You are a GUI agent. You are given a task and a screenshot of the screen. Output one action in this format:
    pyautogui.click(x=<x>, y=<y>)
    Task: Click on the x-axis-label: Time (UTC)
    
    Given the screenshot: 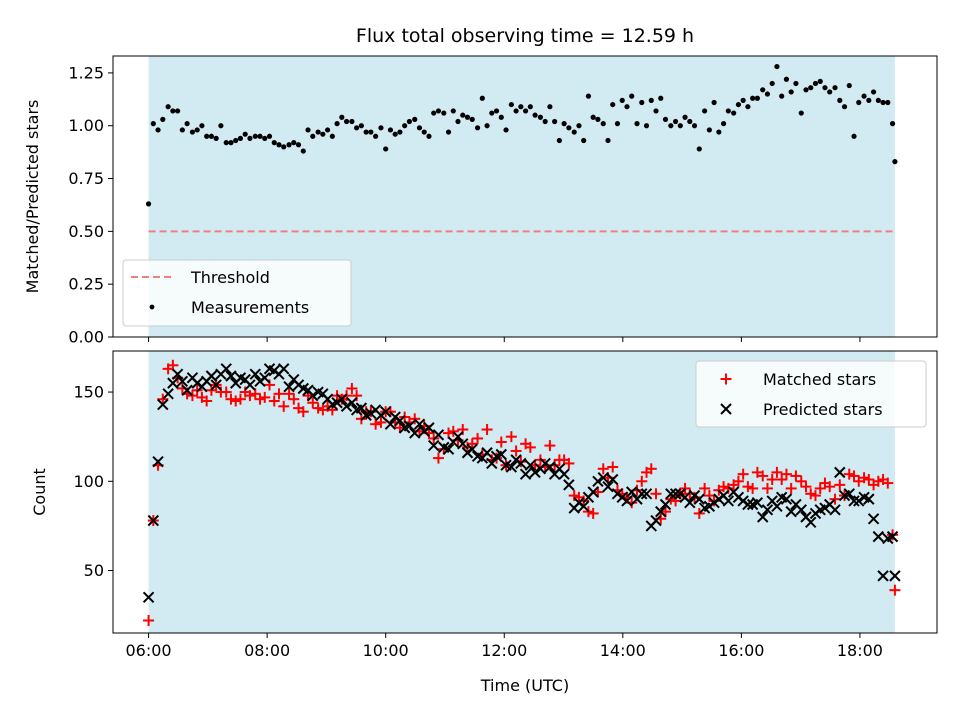 What is the action you would take?
    pyautogui.click(x=524, y=685)
    